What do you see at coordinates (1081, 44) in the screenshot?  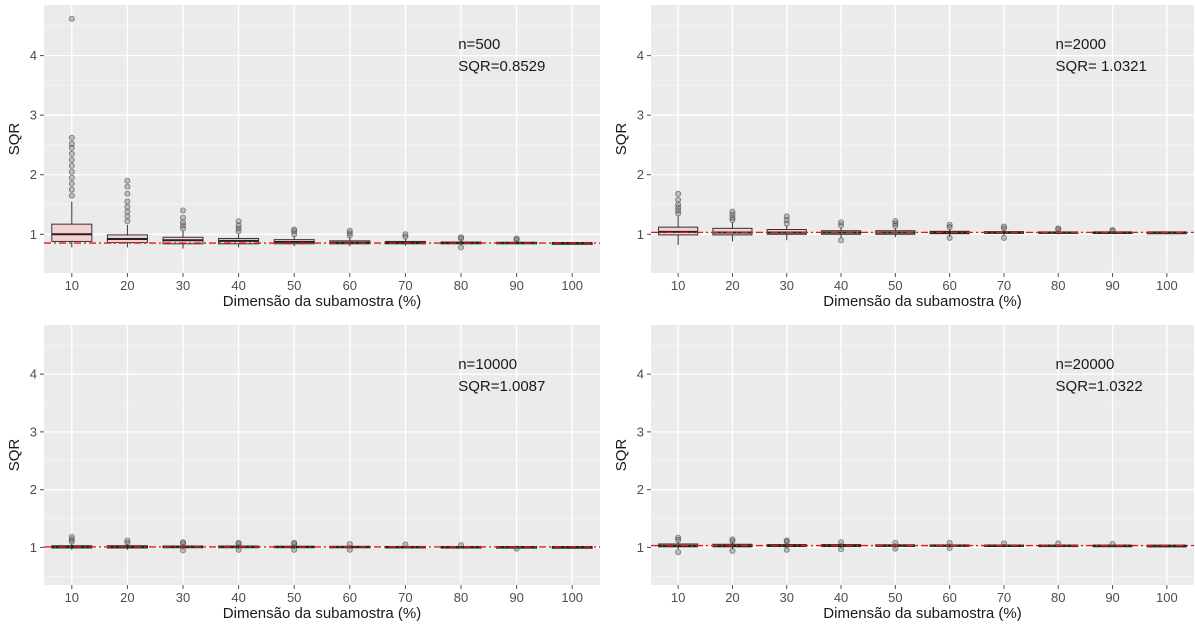 I see `annotation-text: n=2000` at bounding box center [1081, 44].